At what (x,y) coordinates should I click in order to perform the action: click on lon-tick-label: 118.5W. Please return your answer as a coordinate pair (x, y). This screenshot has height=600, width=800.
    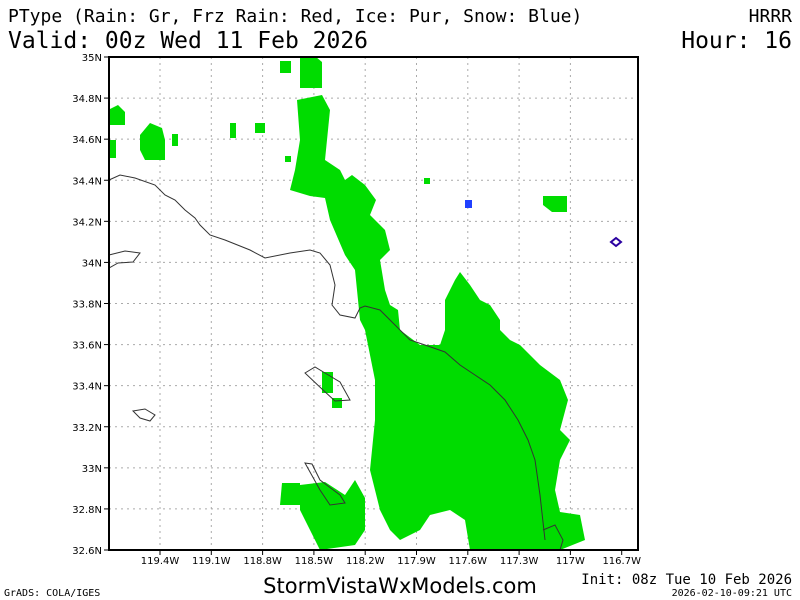
    Looking at the image, I should click on (314, 561).